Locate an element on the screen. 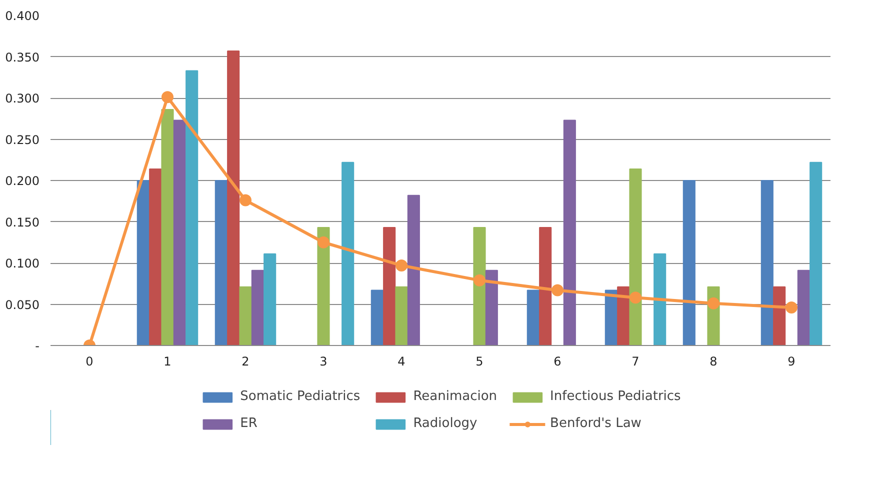 This screenshot has width=886, height=477. x-tick-label: 7 is located at coordinates (636, 361).